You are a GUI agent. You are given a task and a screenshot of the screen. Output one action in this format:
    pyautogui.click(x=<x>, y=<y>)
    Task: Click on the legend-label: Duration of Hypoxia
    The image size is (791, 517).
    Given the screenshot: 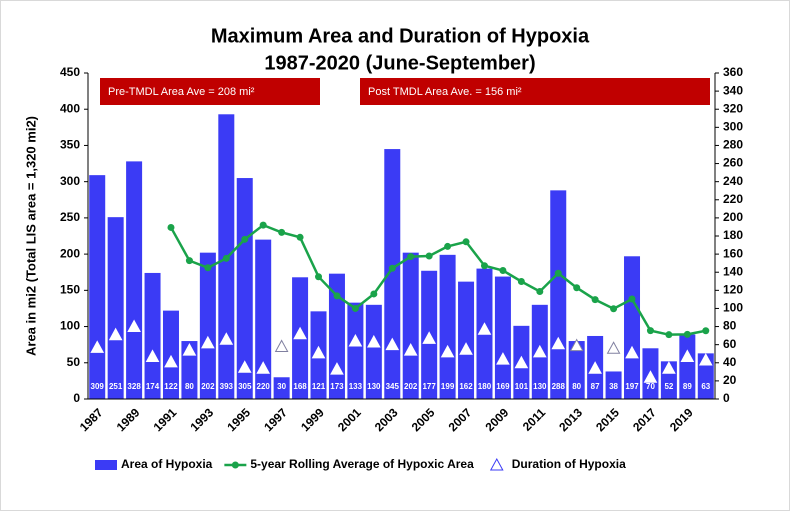 What is the action you would take?
    pyautogui.click(x=569, y=464)
    